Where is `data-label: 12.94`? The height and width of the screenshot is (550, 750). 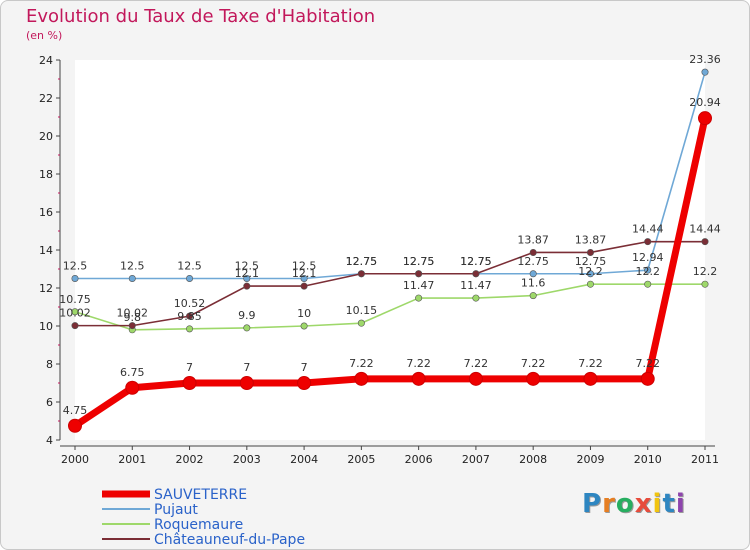 data-label: 12.94 is located at coordinates (648, 257).